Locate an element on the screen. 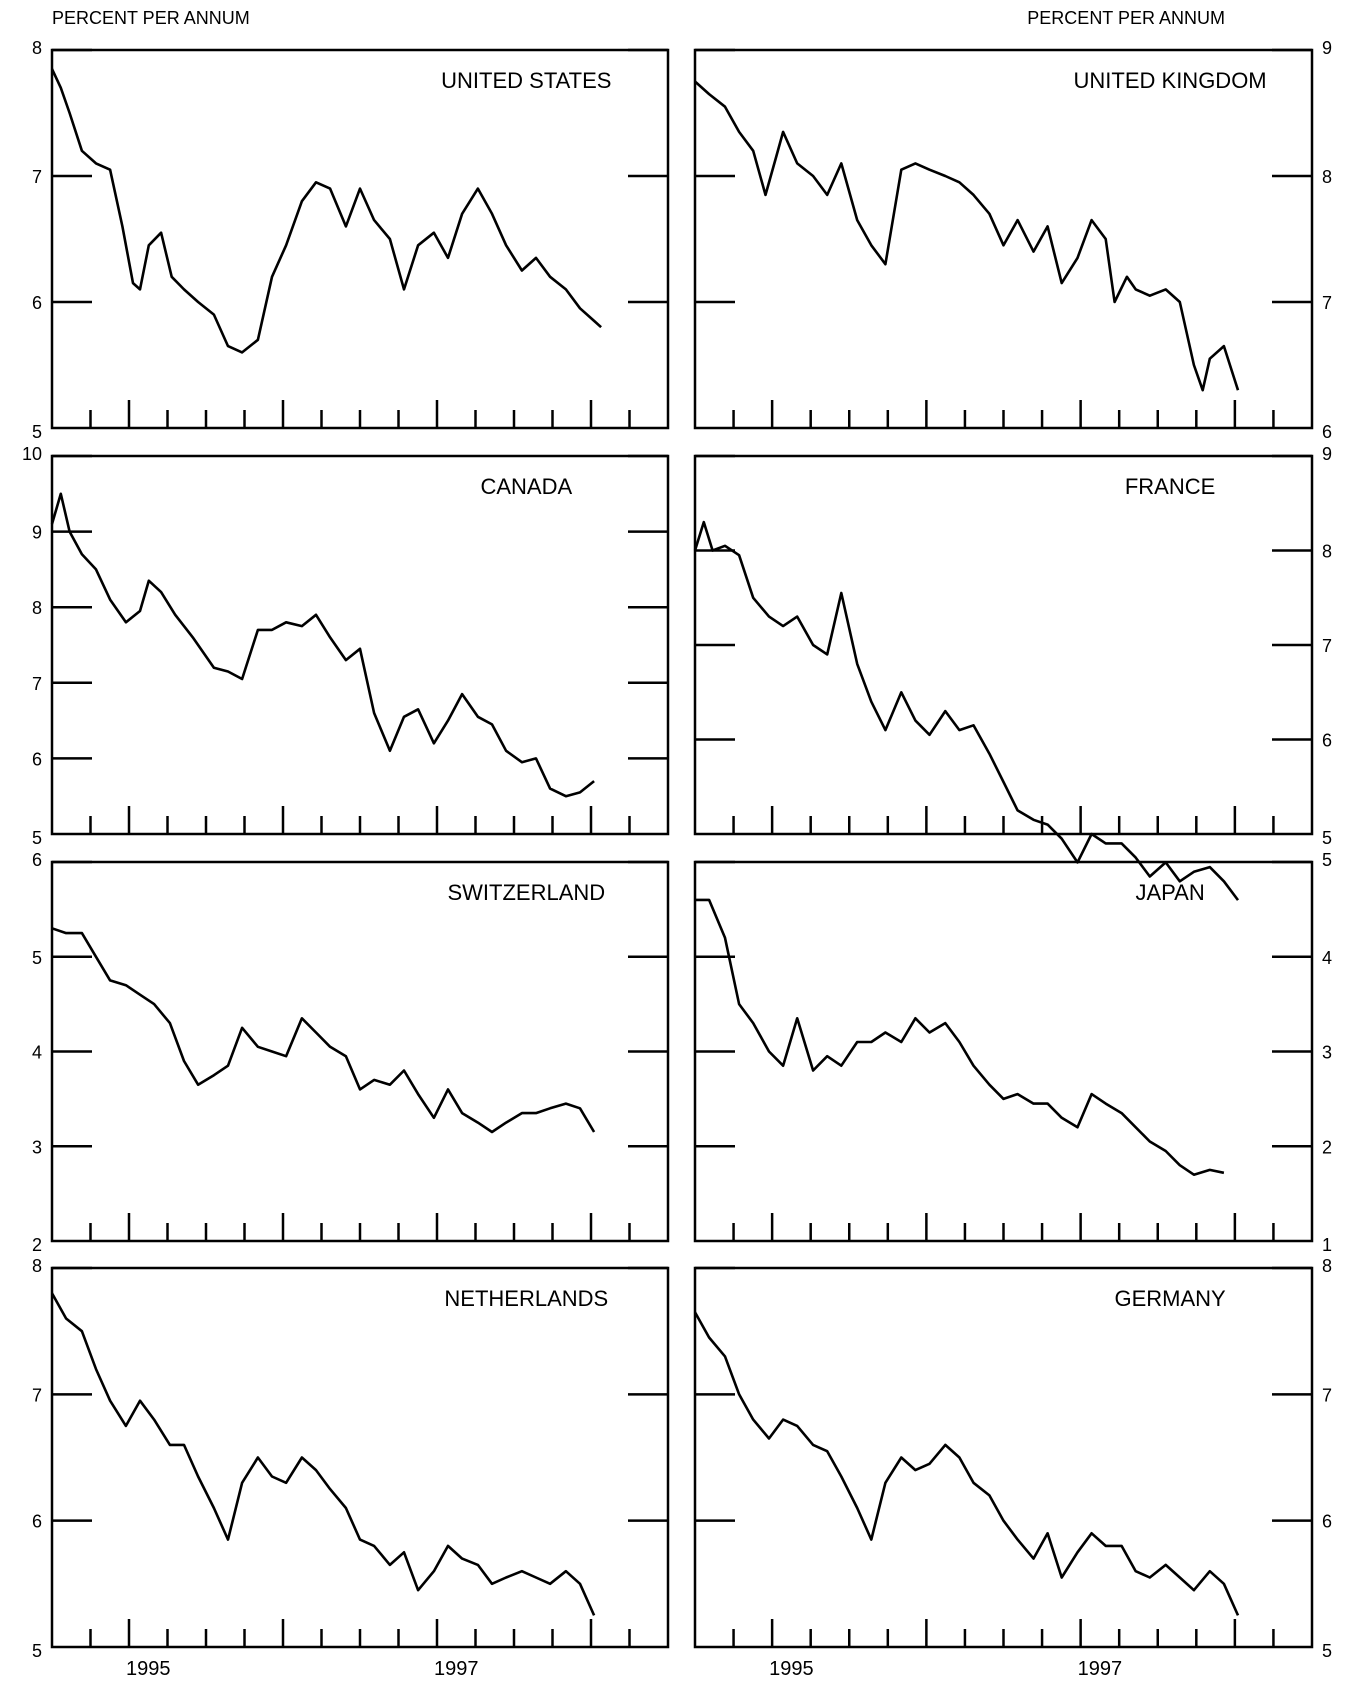 The image size is (1347, 1681). left-unit-label: PERCENT PER ANNUM is located at coordinates (151, 18).